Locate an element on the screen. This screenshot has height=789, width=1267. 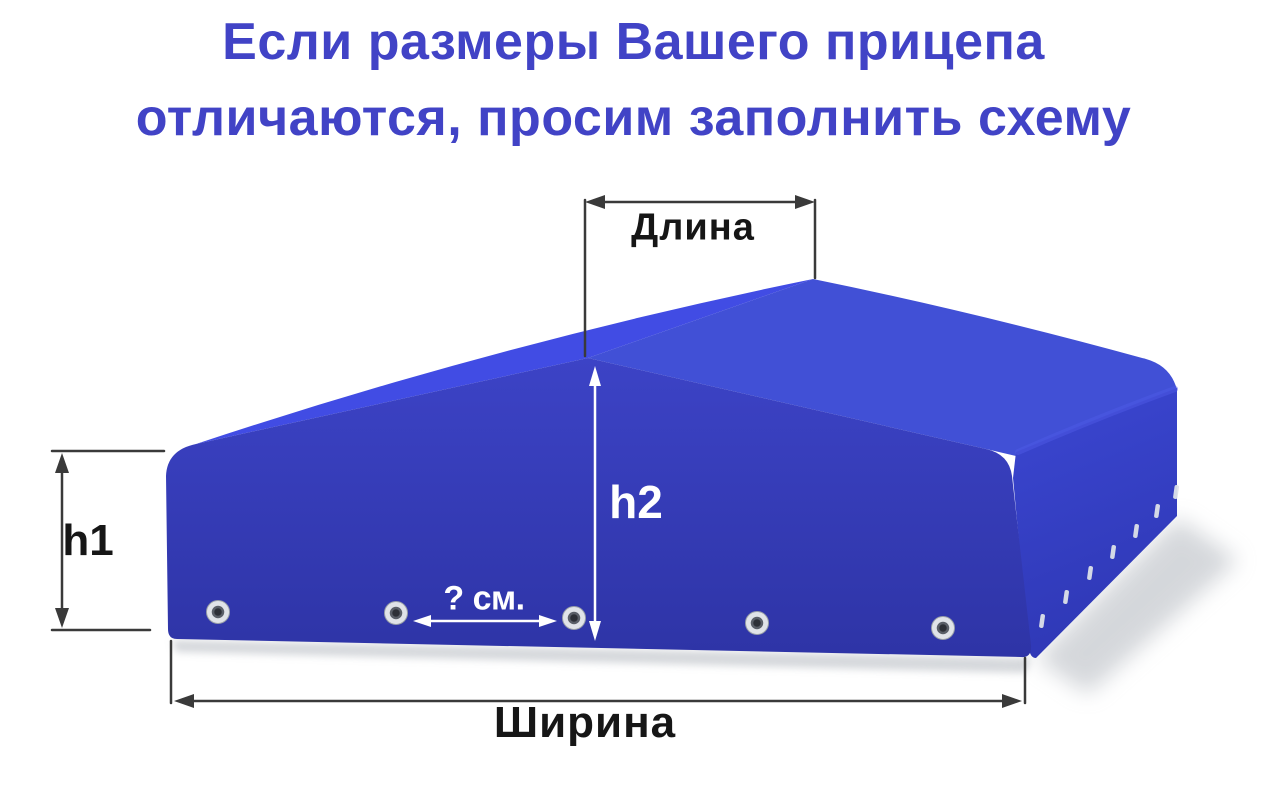
ground-shadow-front is located at coordinates (601, 656).